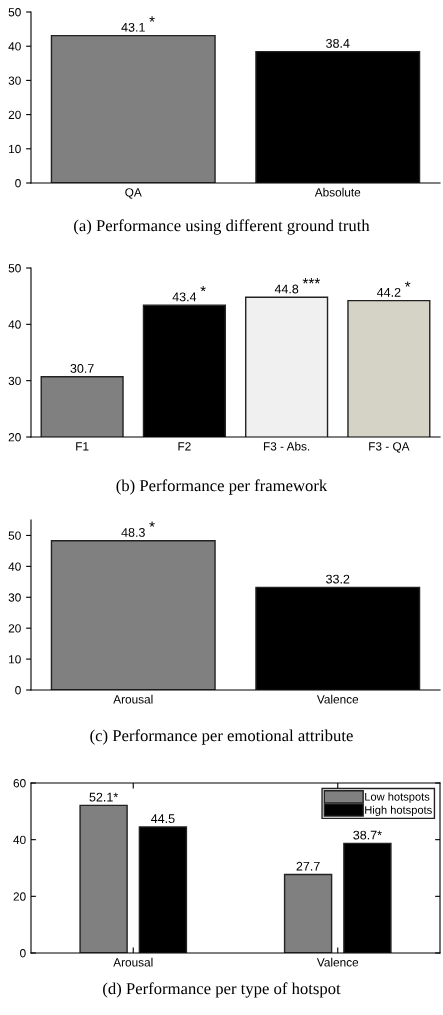 The image size is (443, 1015). What do you see at coordinates (221, 737) in the screenshot?
I see `text: (c) Performance per emotional attribute` at bounding box center [221, 737].